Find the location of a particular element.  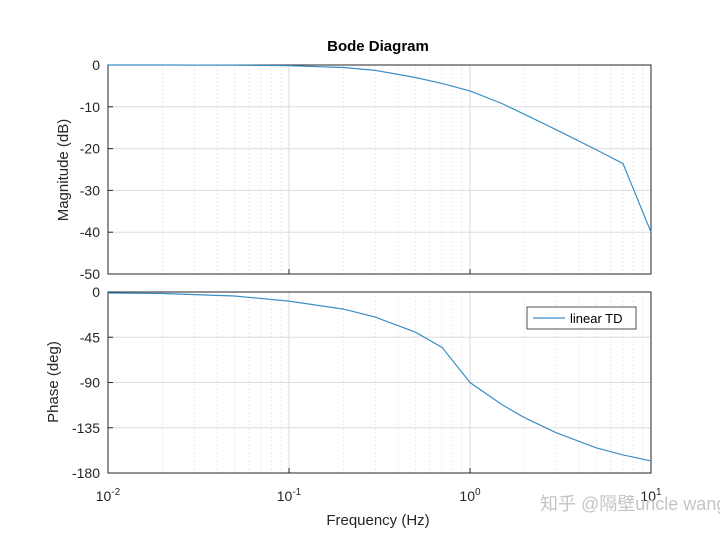

phase-y-axis-label: Phase (deg) is located at coordinates (53, 382).